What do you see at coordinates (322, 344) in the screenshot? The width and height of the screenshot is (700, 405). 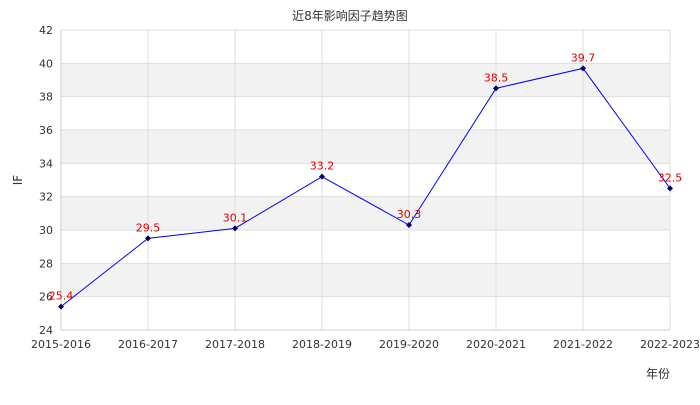 I see `x-tick-label: 2018-2019` at bounding box center [322, 344].